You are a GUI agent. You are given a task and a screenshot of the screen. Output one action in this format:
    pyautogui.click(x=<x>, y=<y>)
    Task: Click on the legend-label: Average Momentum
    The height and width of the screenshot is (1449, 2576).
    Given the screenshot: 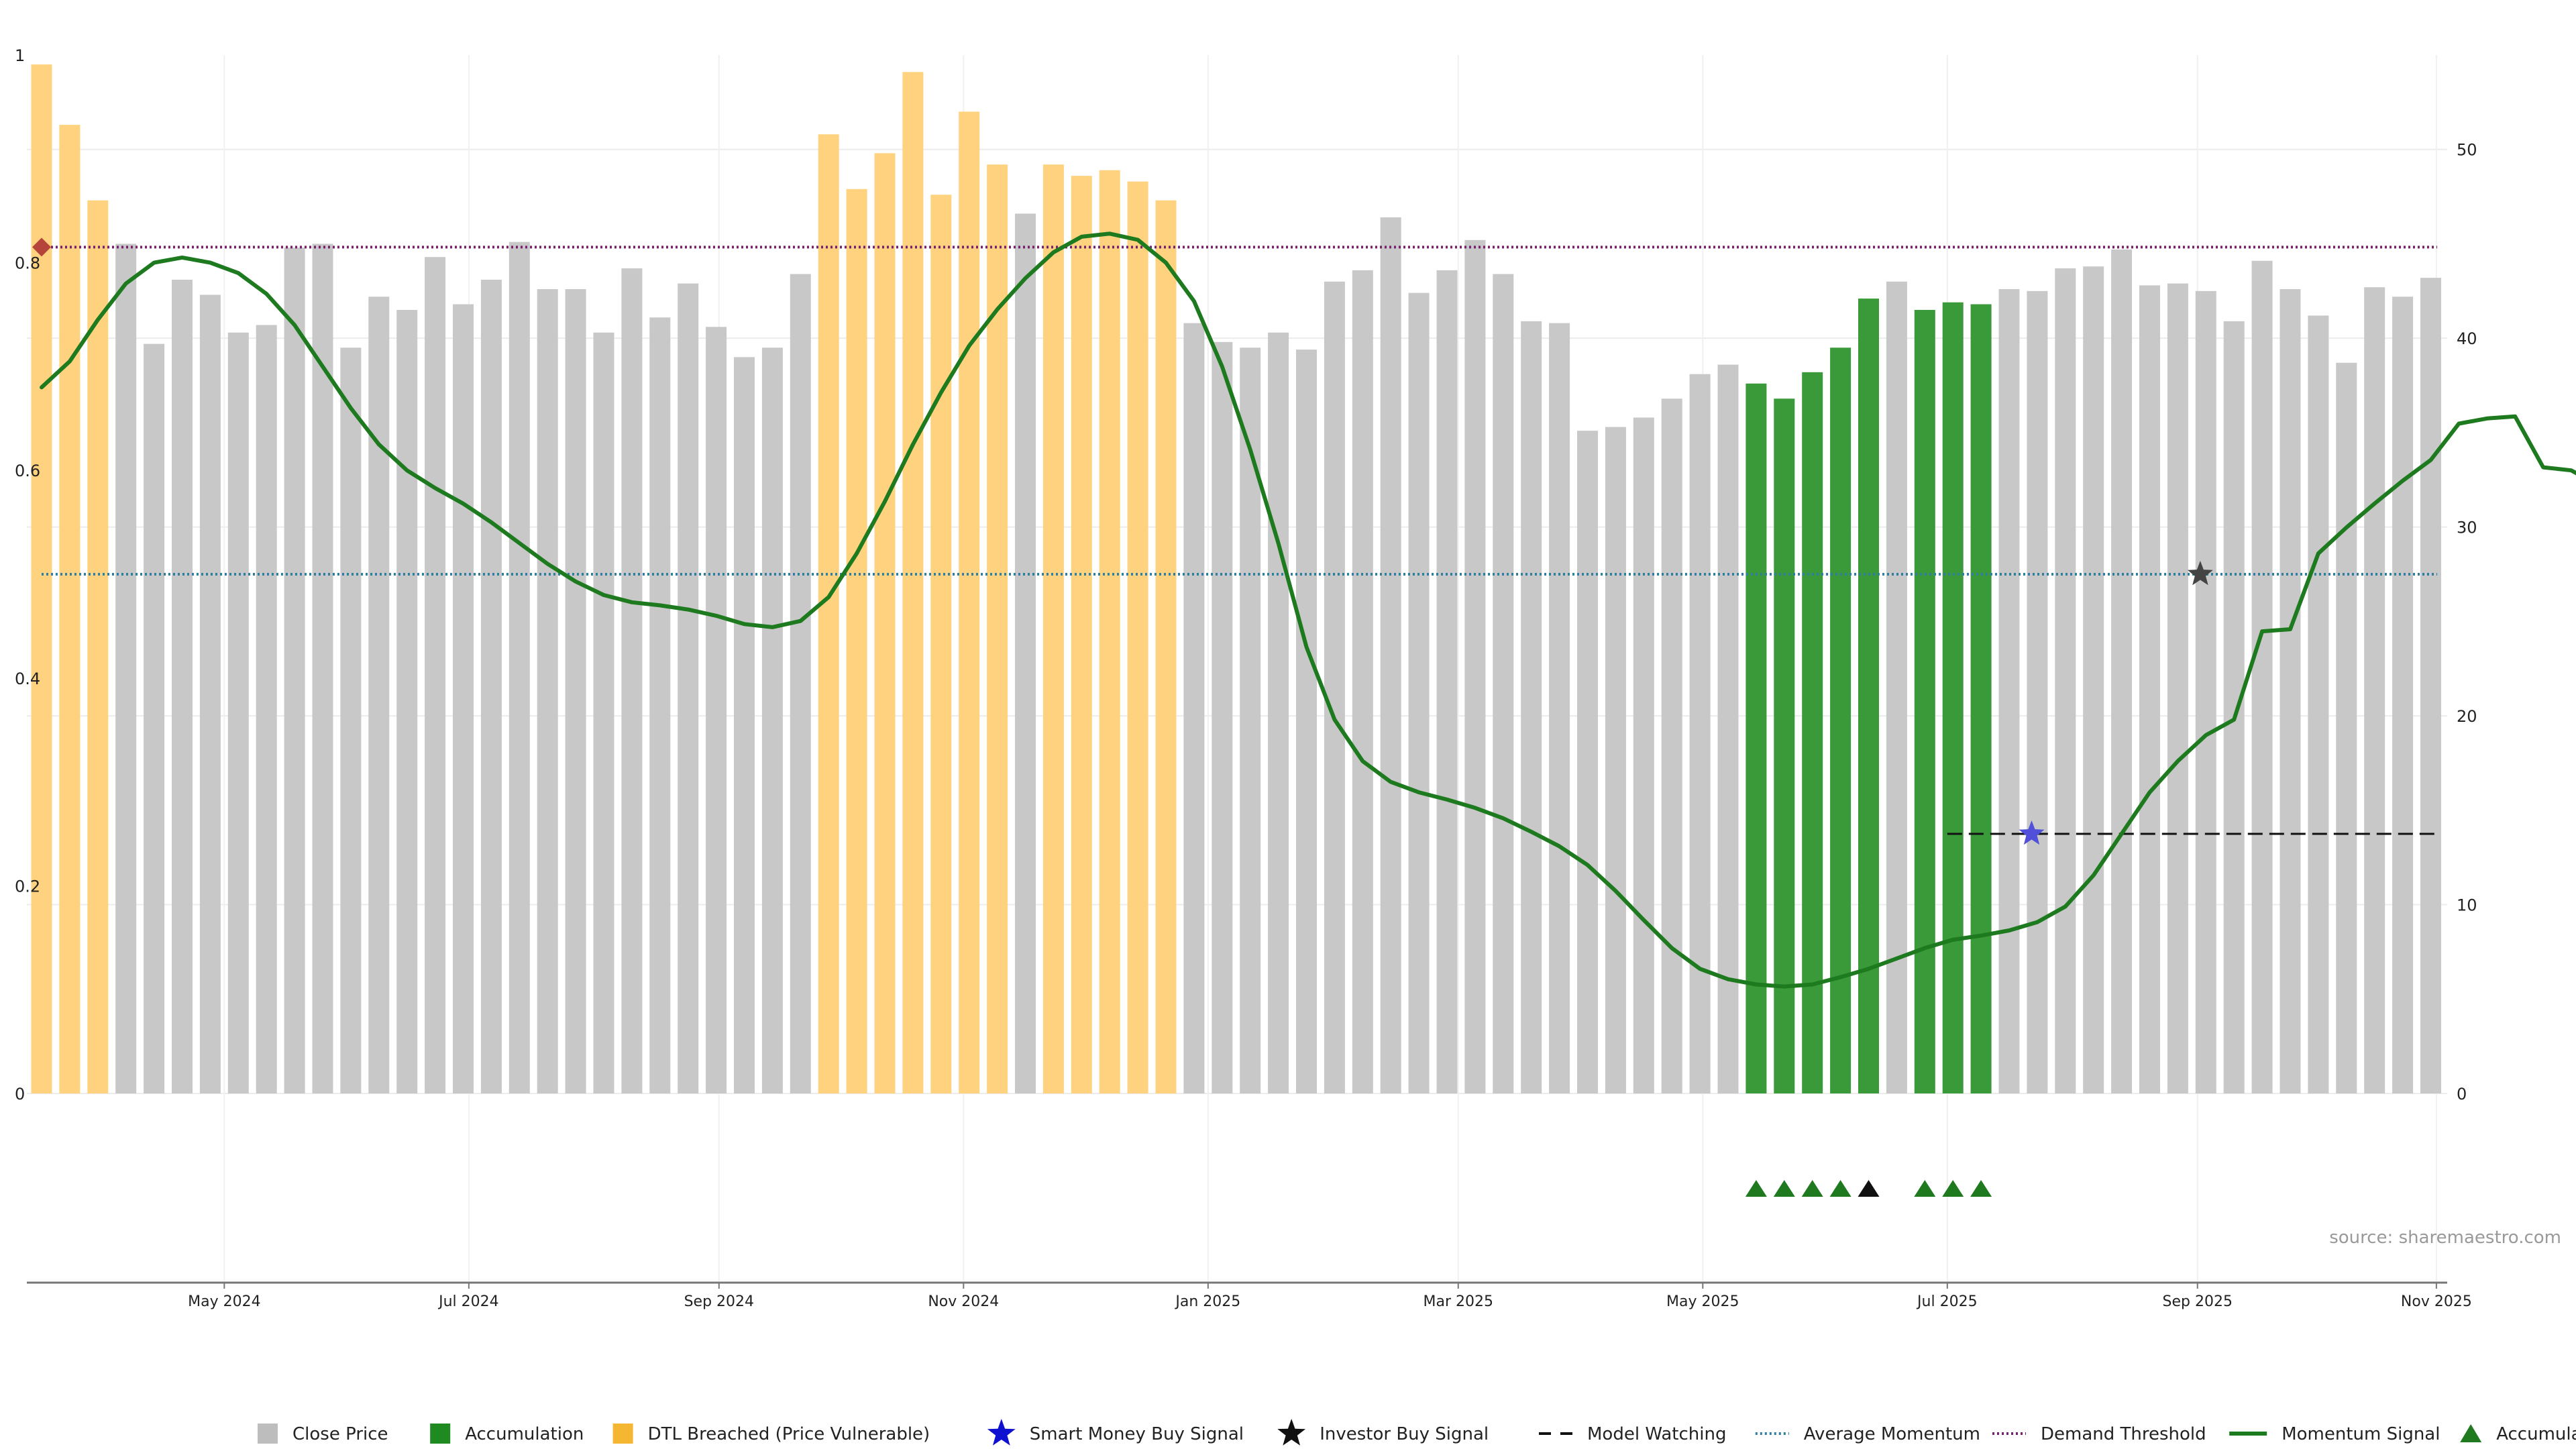 What is the action you would take?
    pyautogui.click(x=1892, y=1434)
    